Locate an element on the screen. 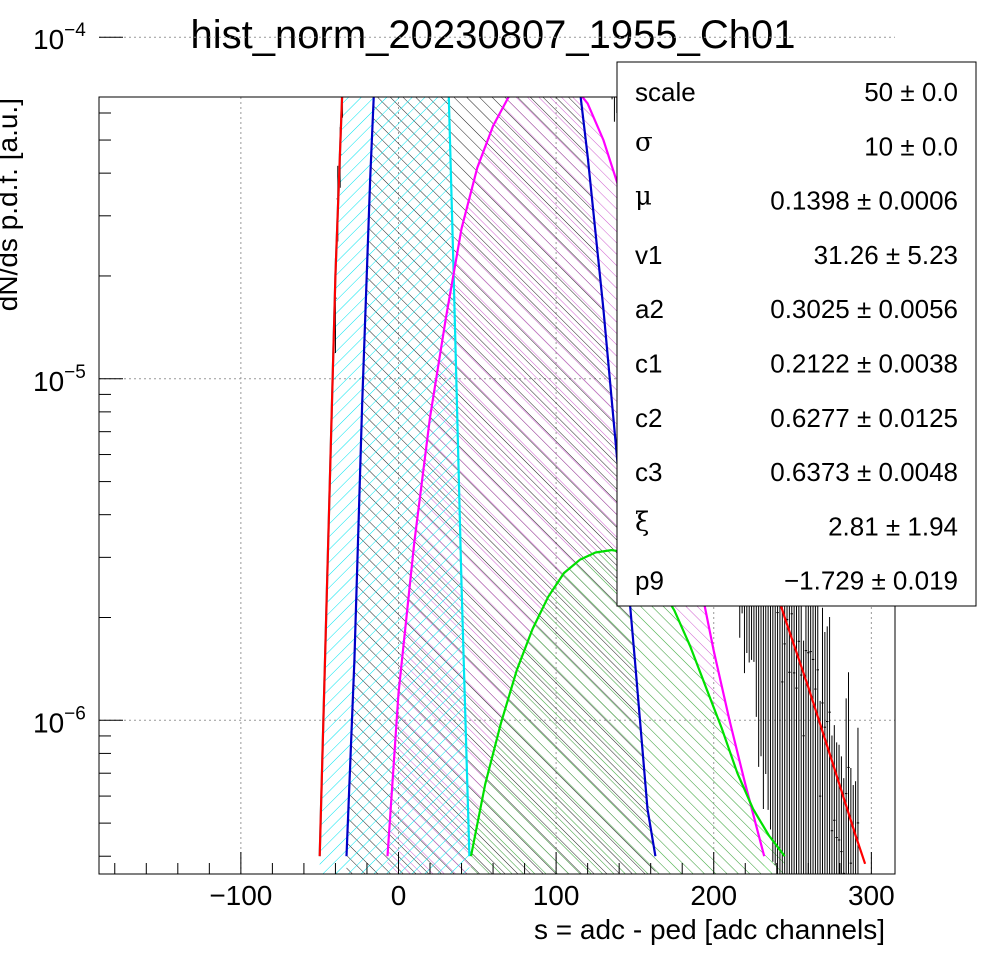 The height and width of the screenshot is (972, 996). stat-value: 0.6373 ± 0.0048 is located at coordinates (864, 472).